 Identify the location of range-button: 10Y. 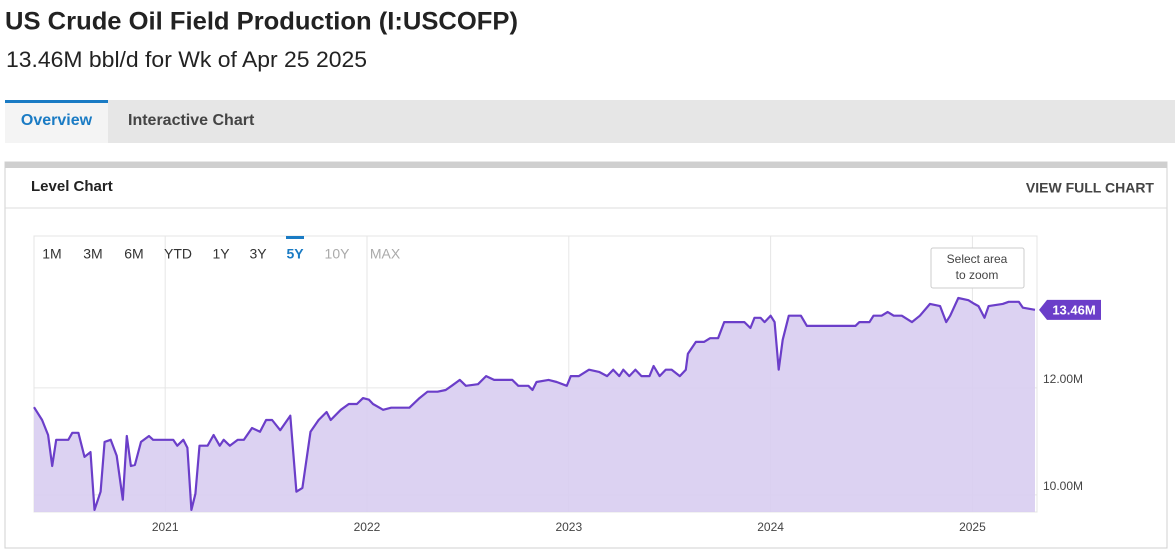
(338, 254).